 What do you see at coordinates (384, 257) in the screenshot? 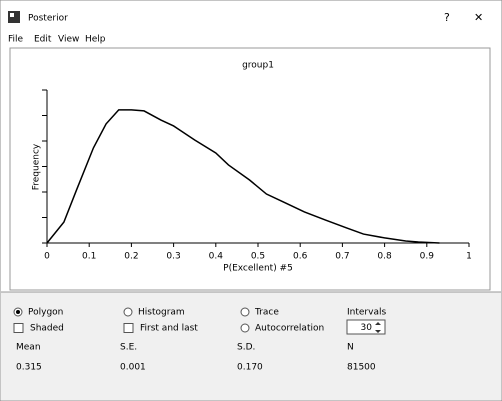
I see `x-tick-label: 0.8` at bounding box center [384, 257].